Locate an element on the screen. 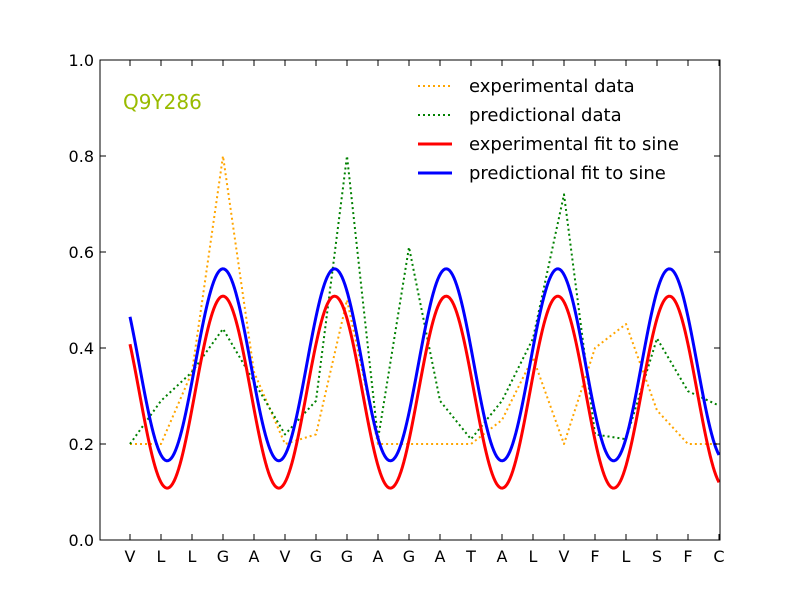  y-tick-label: 0.4 is located at coordinates (81, 348).